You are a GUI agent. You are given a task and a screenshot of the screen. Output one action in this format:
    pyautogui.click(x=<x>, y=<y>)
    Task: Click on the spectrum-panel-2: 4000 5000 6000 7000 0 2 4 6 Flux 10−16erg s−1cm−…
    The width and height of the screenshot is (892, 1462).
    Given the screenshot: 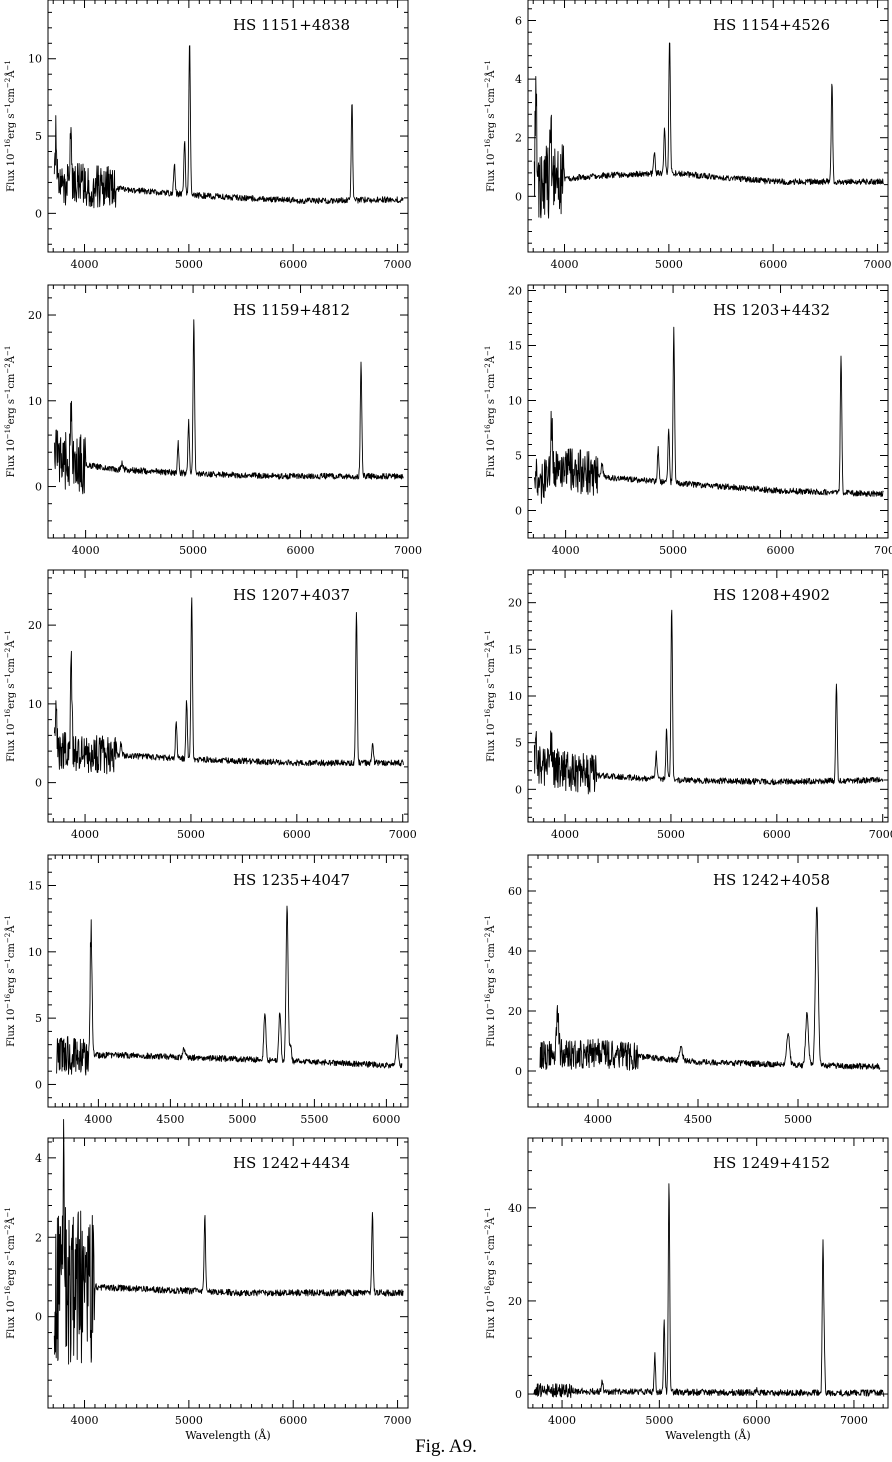 What is the action you would take?
    pyautogui.click(x=688, y=135)
    